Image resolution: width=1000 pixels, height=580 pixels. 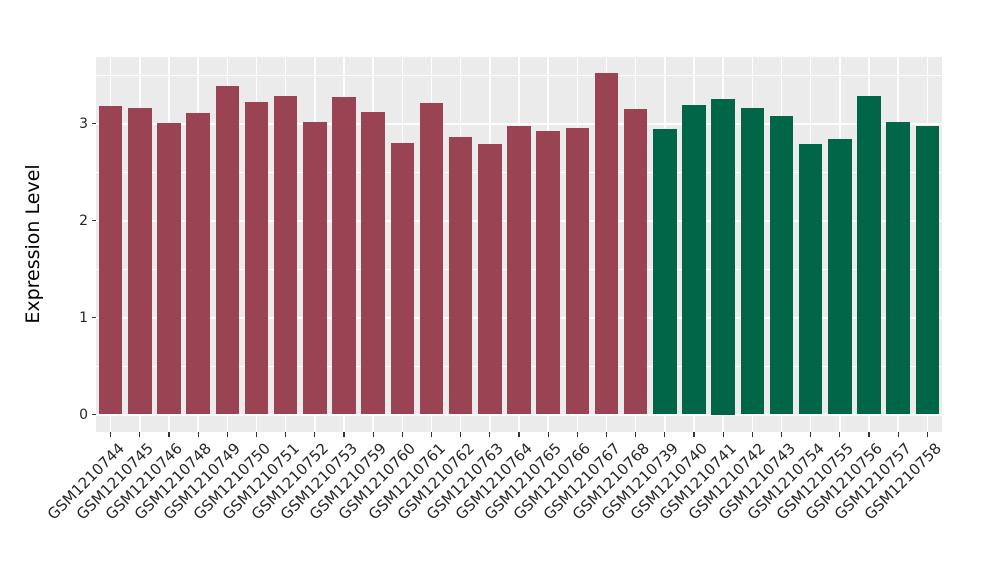 I want to click on y-tick-label: 2, so click(x=83, y=220).